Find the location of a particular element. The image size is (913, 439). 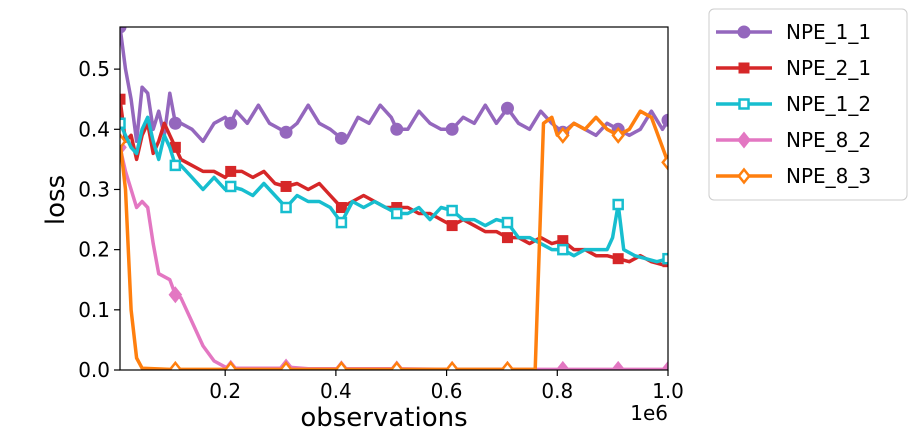

legend-label: NPE_2_1 is located at coordinates (828, 68).